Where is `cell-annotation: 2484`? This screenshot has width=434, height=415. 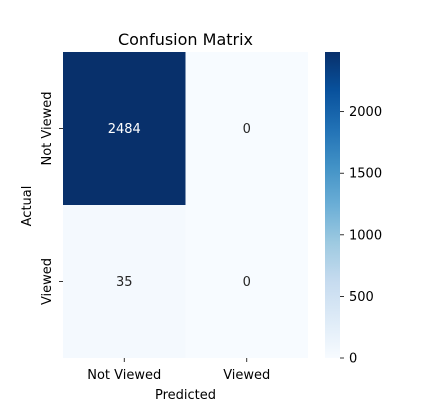 cell-annotation: 2484 is located at coordinates (124, 129).